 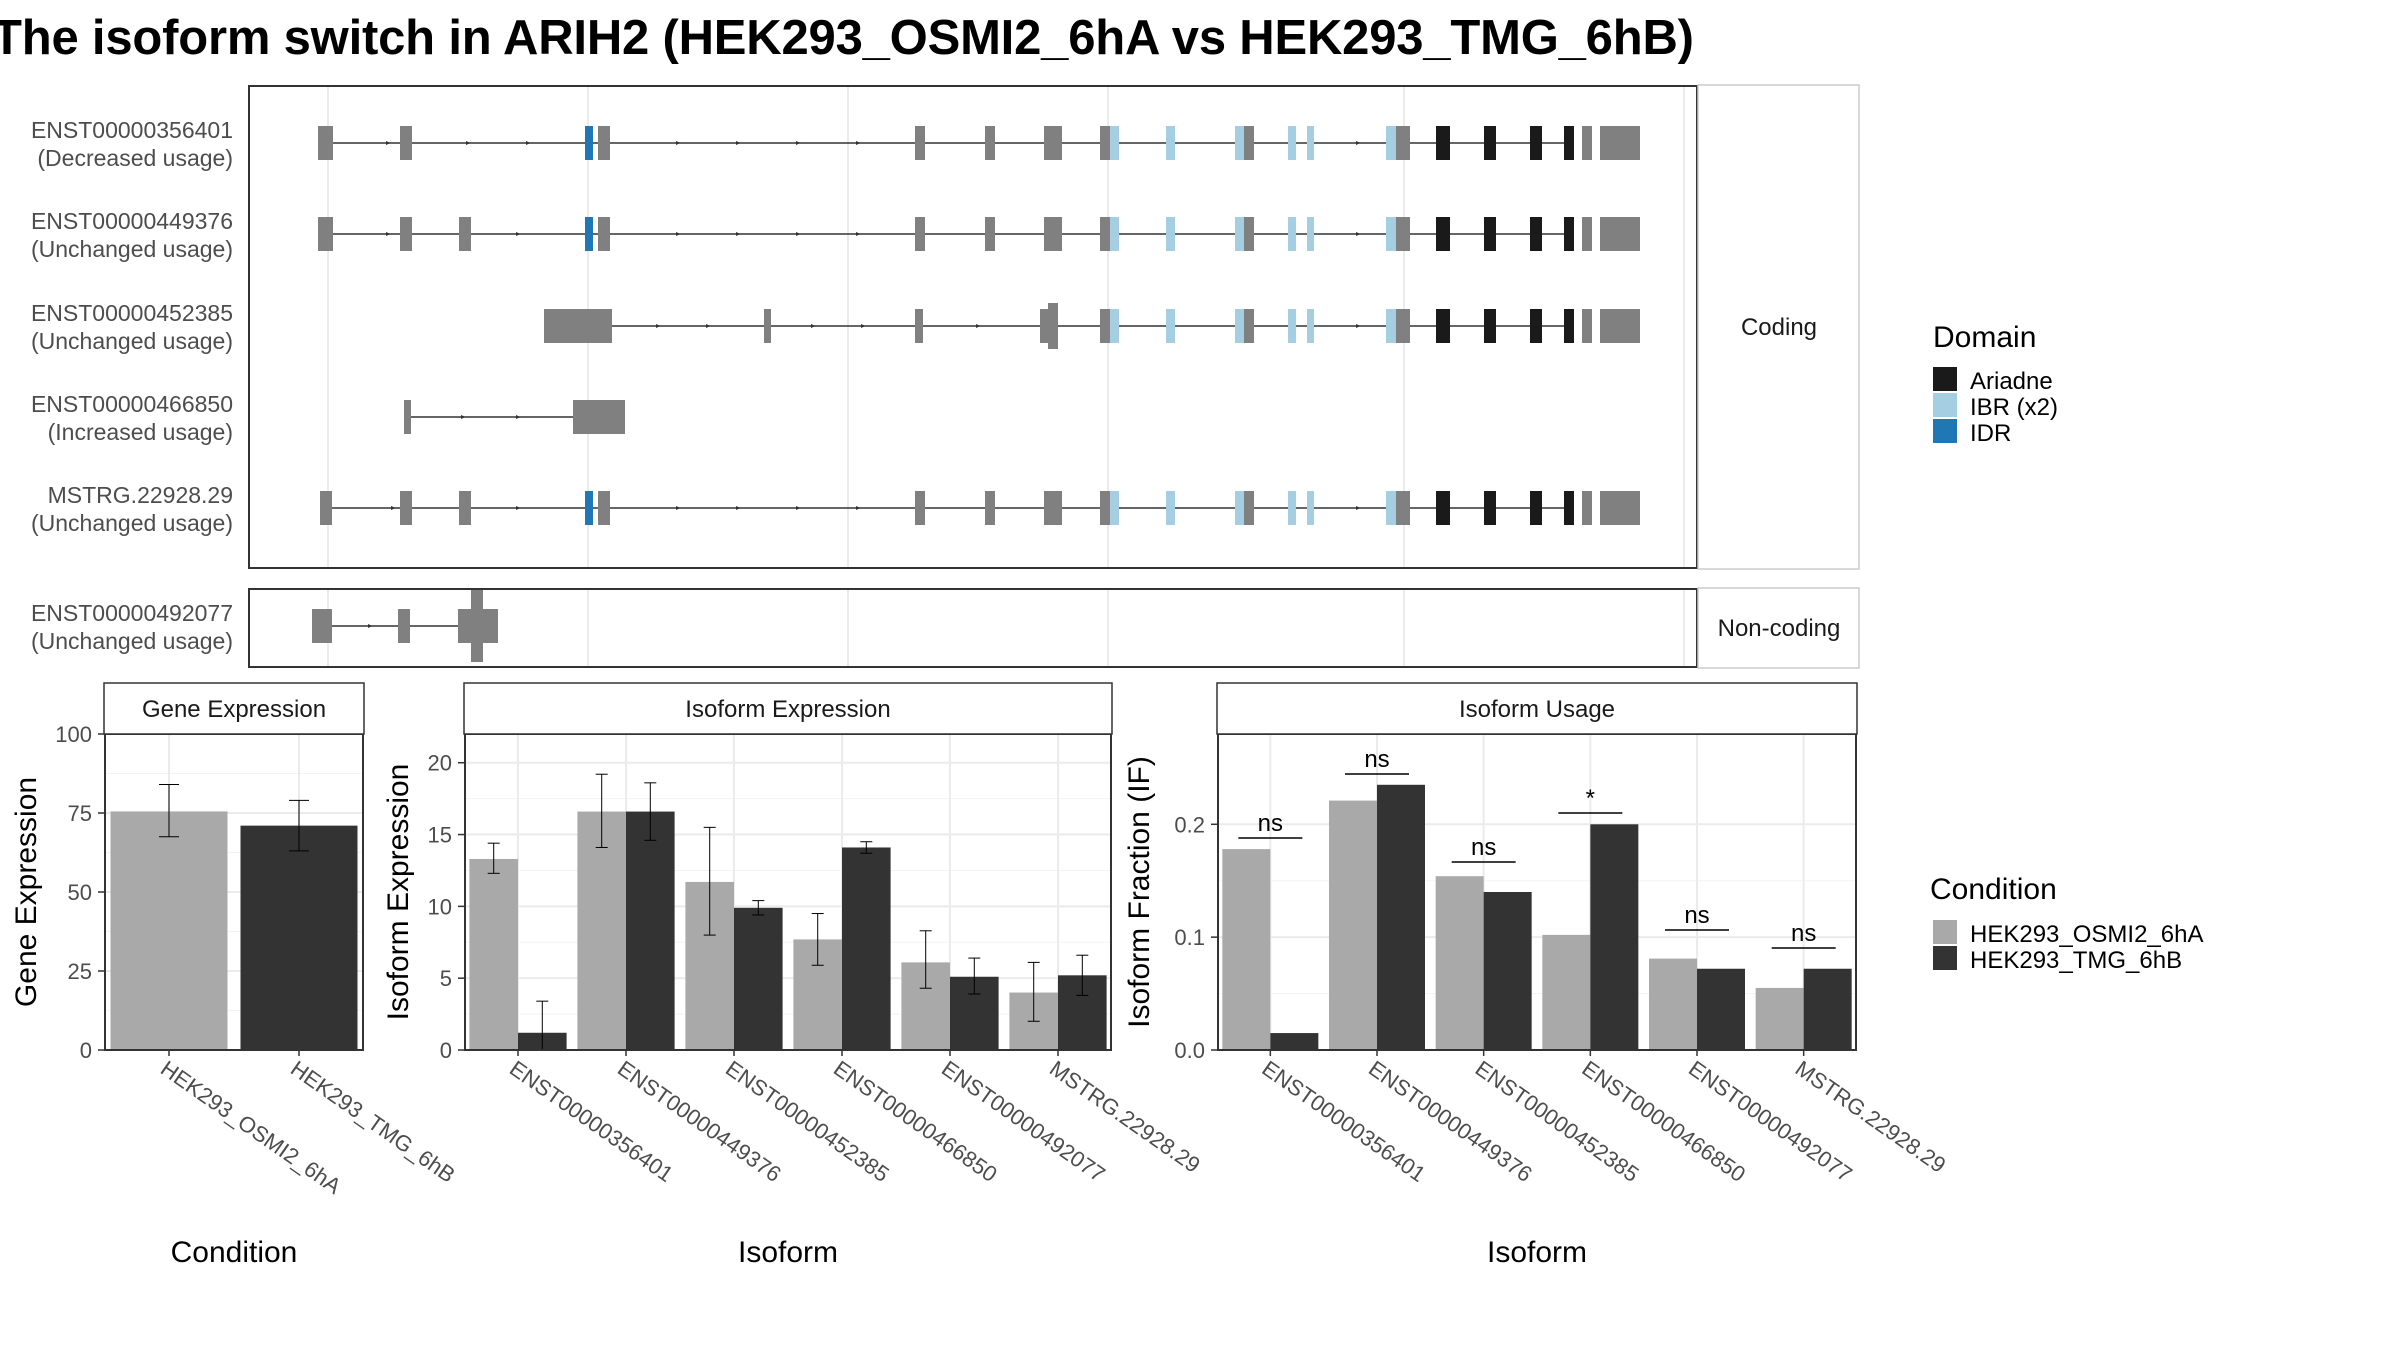 What do you see at coordinates (1945, 379) in the screenshot?
I see `domain-legend-swatch` at bounding box center [1945, 379].